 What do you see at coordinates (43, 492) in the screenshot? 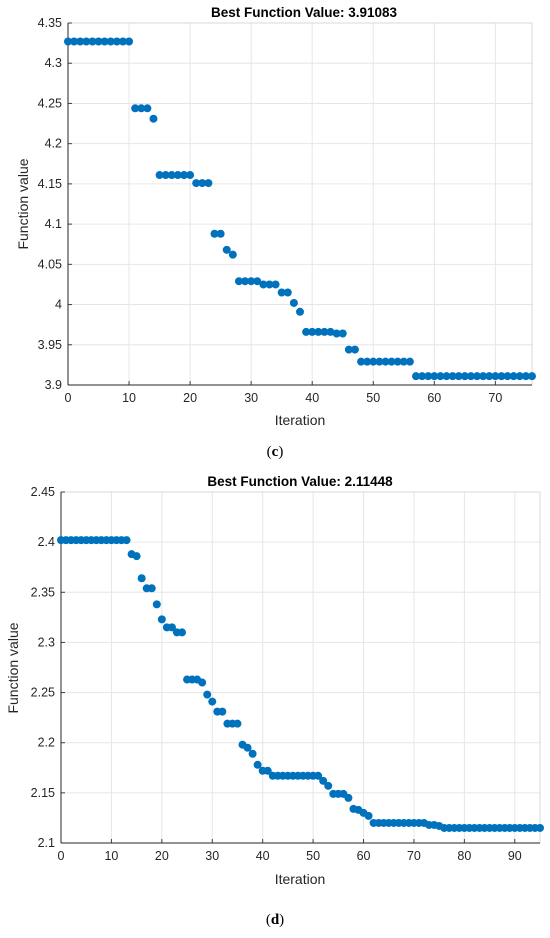
I see `y-tick-label: 2.45` at bounding box center [43, 492].